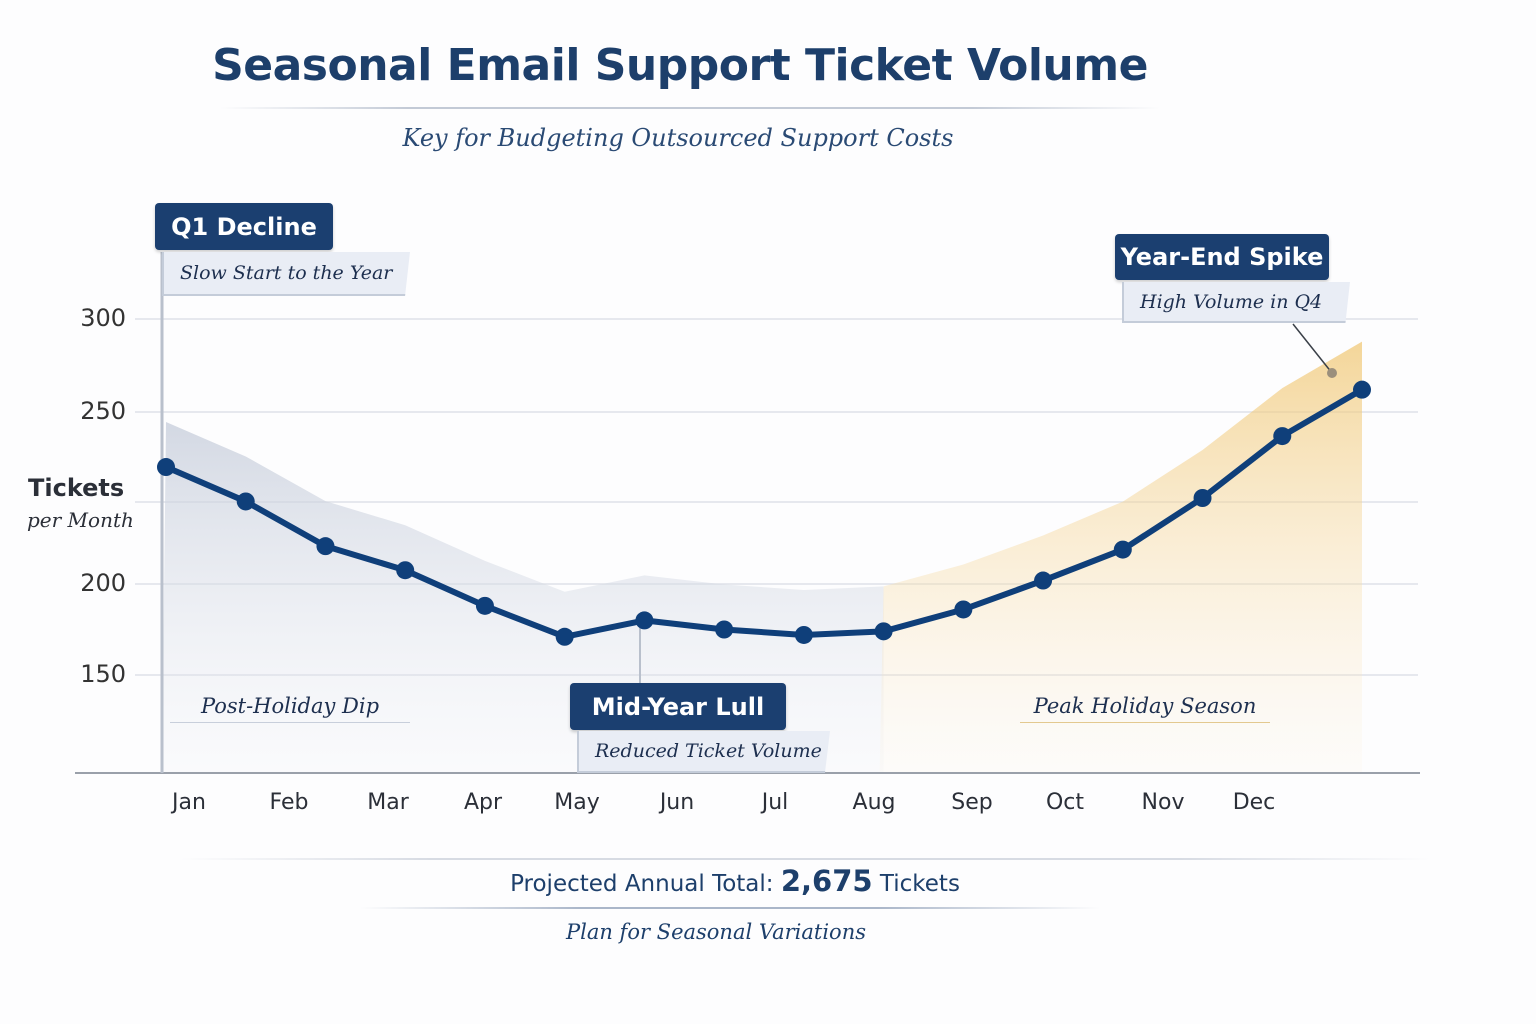 The height and width of the screenshot is (1024, 1536). What do you see at coordinates (286, 274) in the screenshot?
I see `annotation-q1-text: Slow Start to the Year` at bounding box center [286, 274].